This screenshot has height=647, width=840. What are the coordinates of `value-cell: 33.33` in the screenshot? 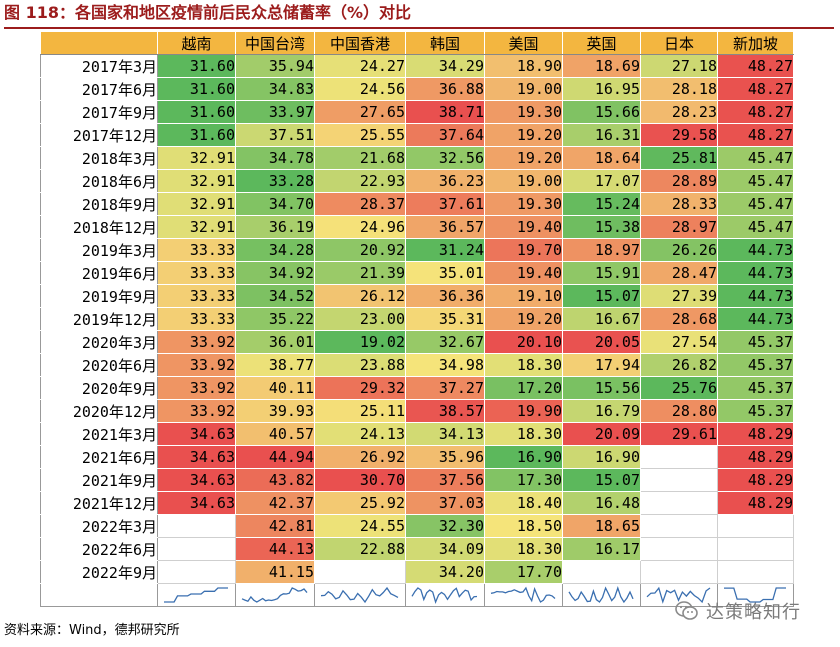 It's located at (196, 296).